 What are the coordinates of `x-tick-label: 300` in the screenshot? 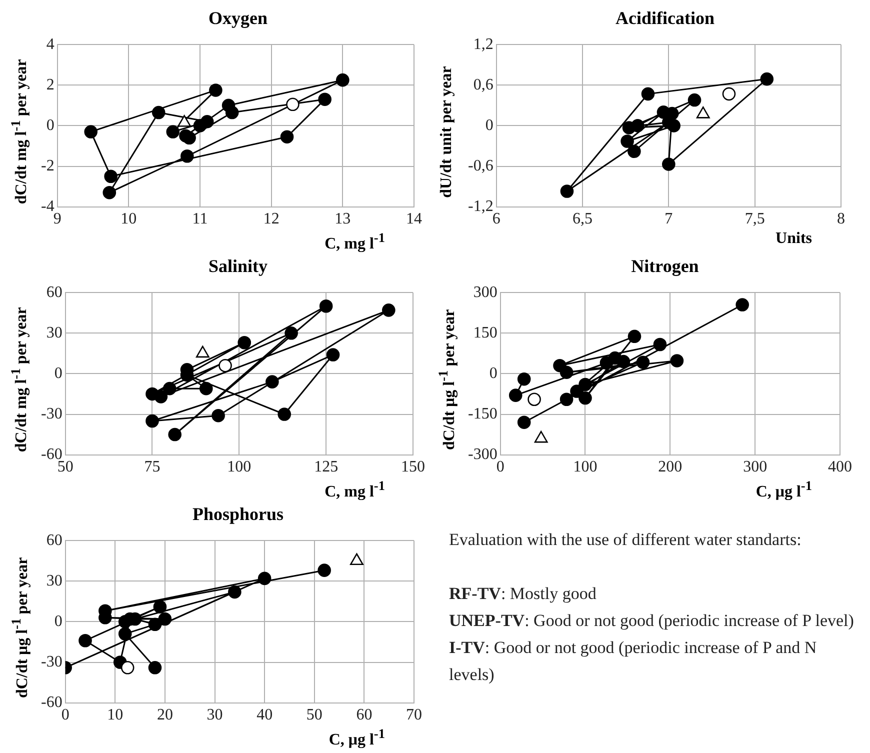 It's located at (755, 467).